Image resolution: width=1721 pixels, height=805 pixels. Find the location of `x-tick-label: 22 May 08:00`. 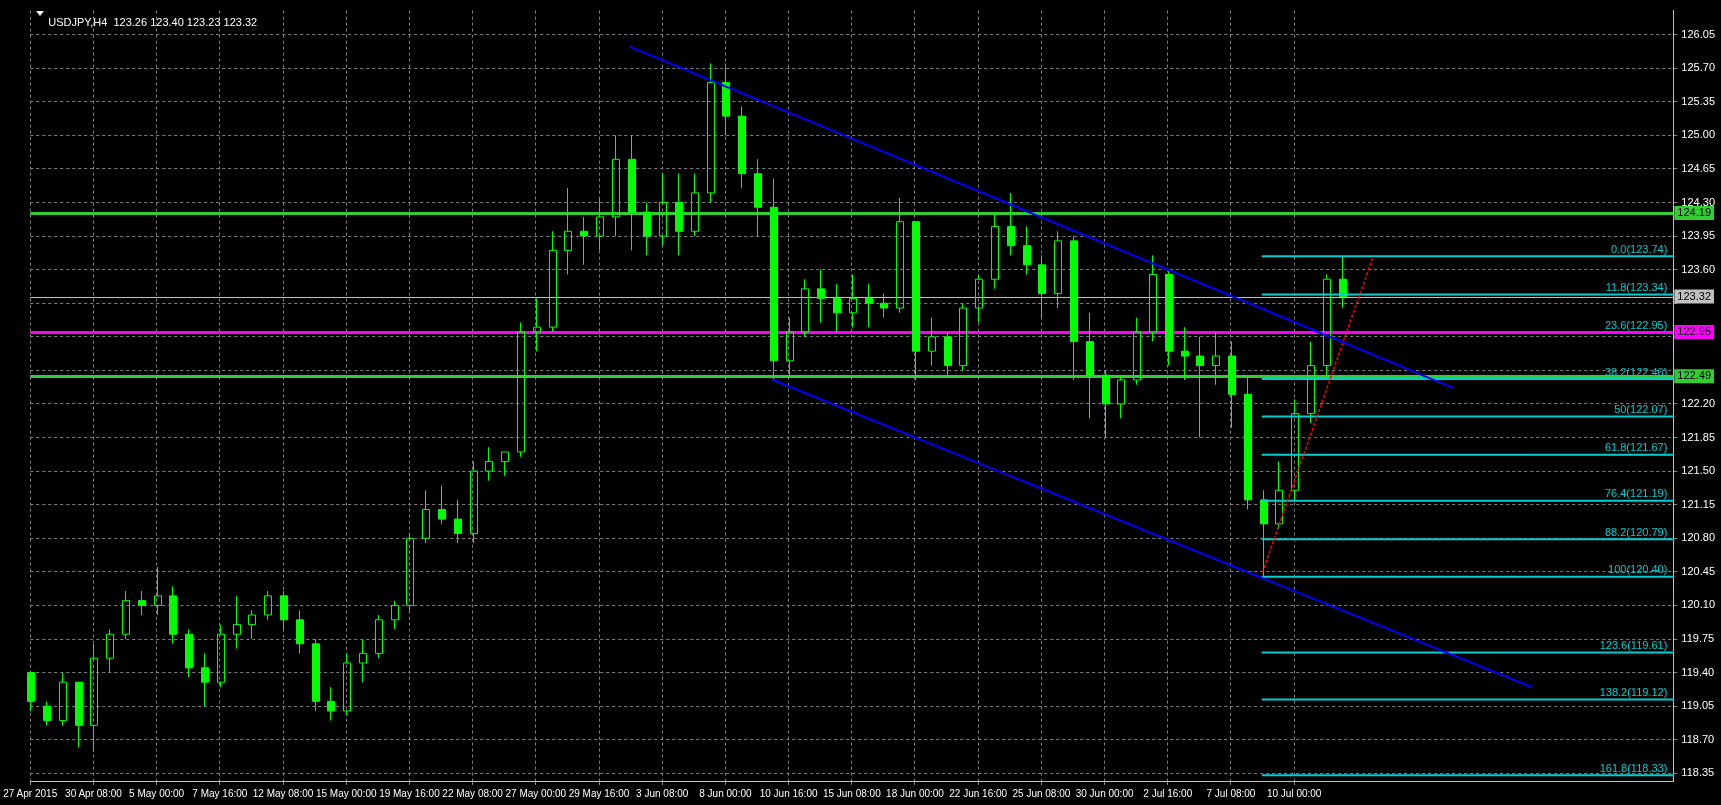

x-tick-label: 22 May 08:00 is located at coordinates (473, 793).